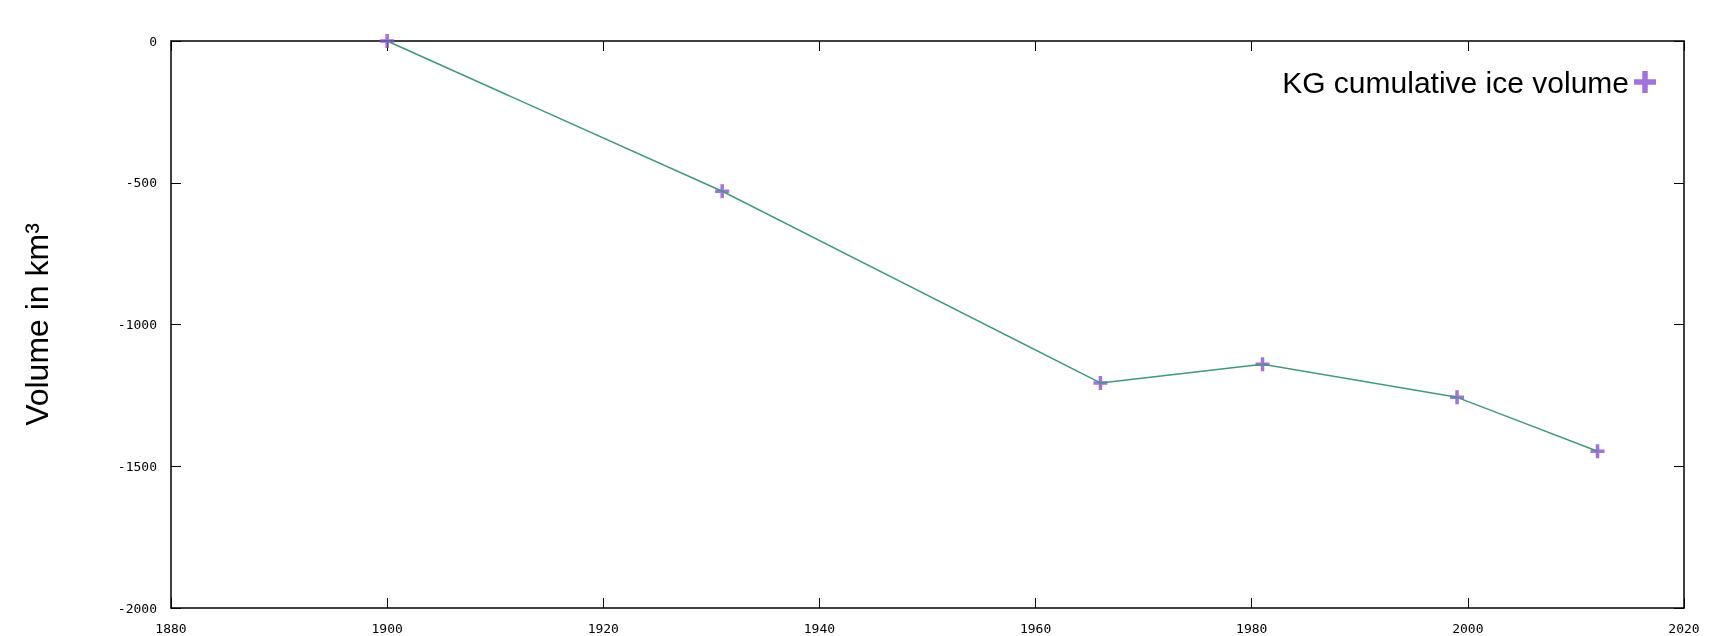 This screenshot has height=636, width=1731. What do you see at coordinates (1684, 628) in the screenshot?
I see `x-tick-label: 2020` at bounding box center [1684, 628].